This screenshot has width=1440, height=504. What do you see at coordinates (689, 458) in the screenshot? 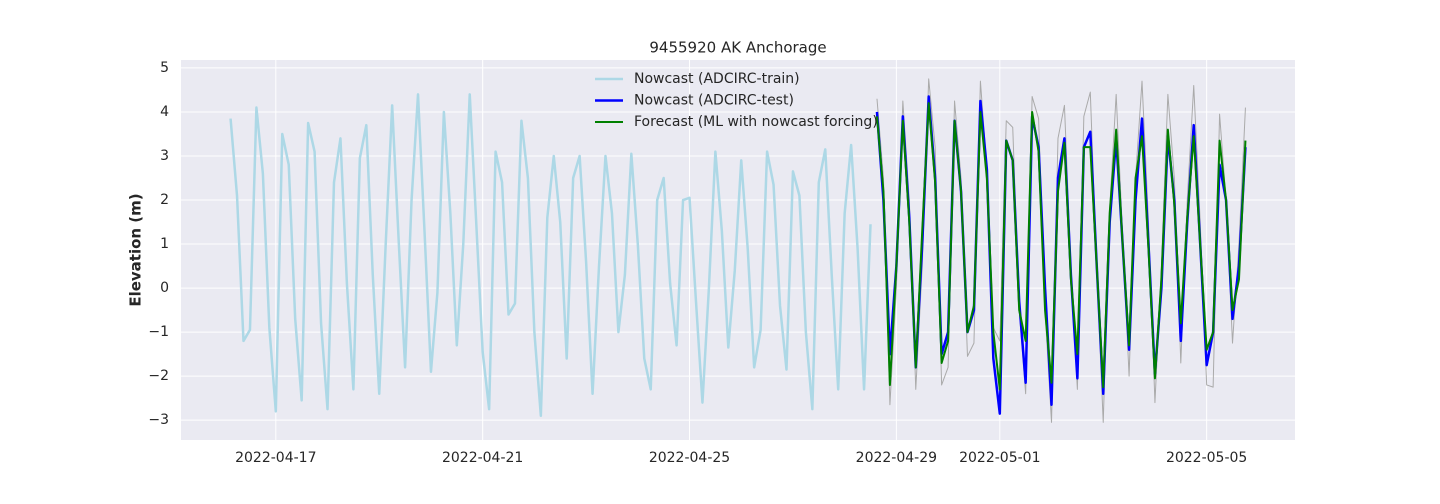
I see `x-tick-label: 2022-04-25` at bounding box center [689, 458].